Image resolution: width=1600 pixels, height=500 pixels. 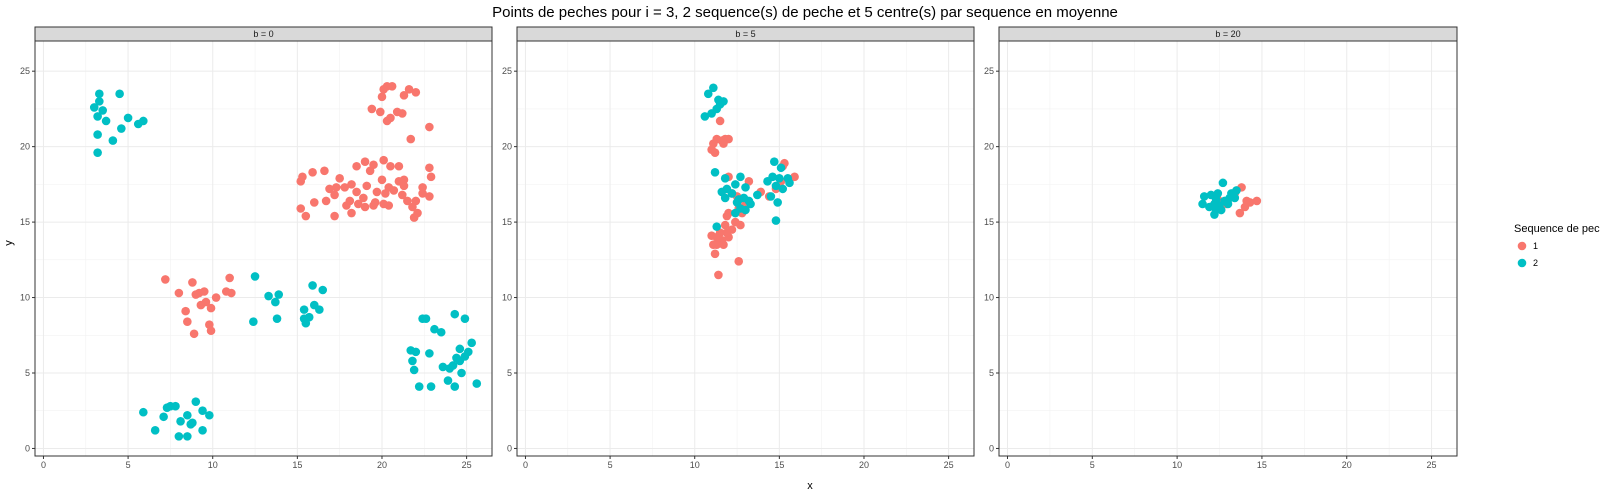 What do you see at coordinates (1007, 465) in the screenshot?
I see `x-tick-label: 0` at bounding box center [1007, 465].